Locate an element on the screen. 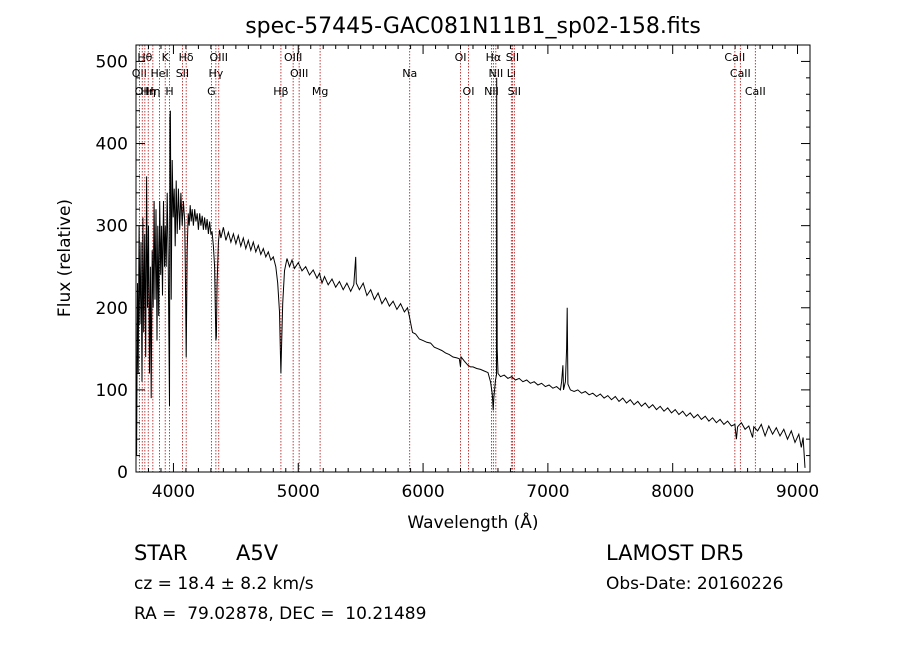  line-label-4: Hη is located at coordinates (152, 91).